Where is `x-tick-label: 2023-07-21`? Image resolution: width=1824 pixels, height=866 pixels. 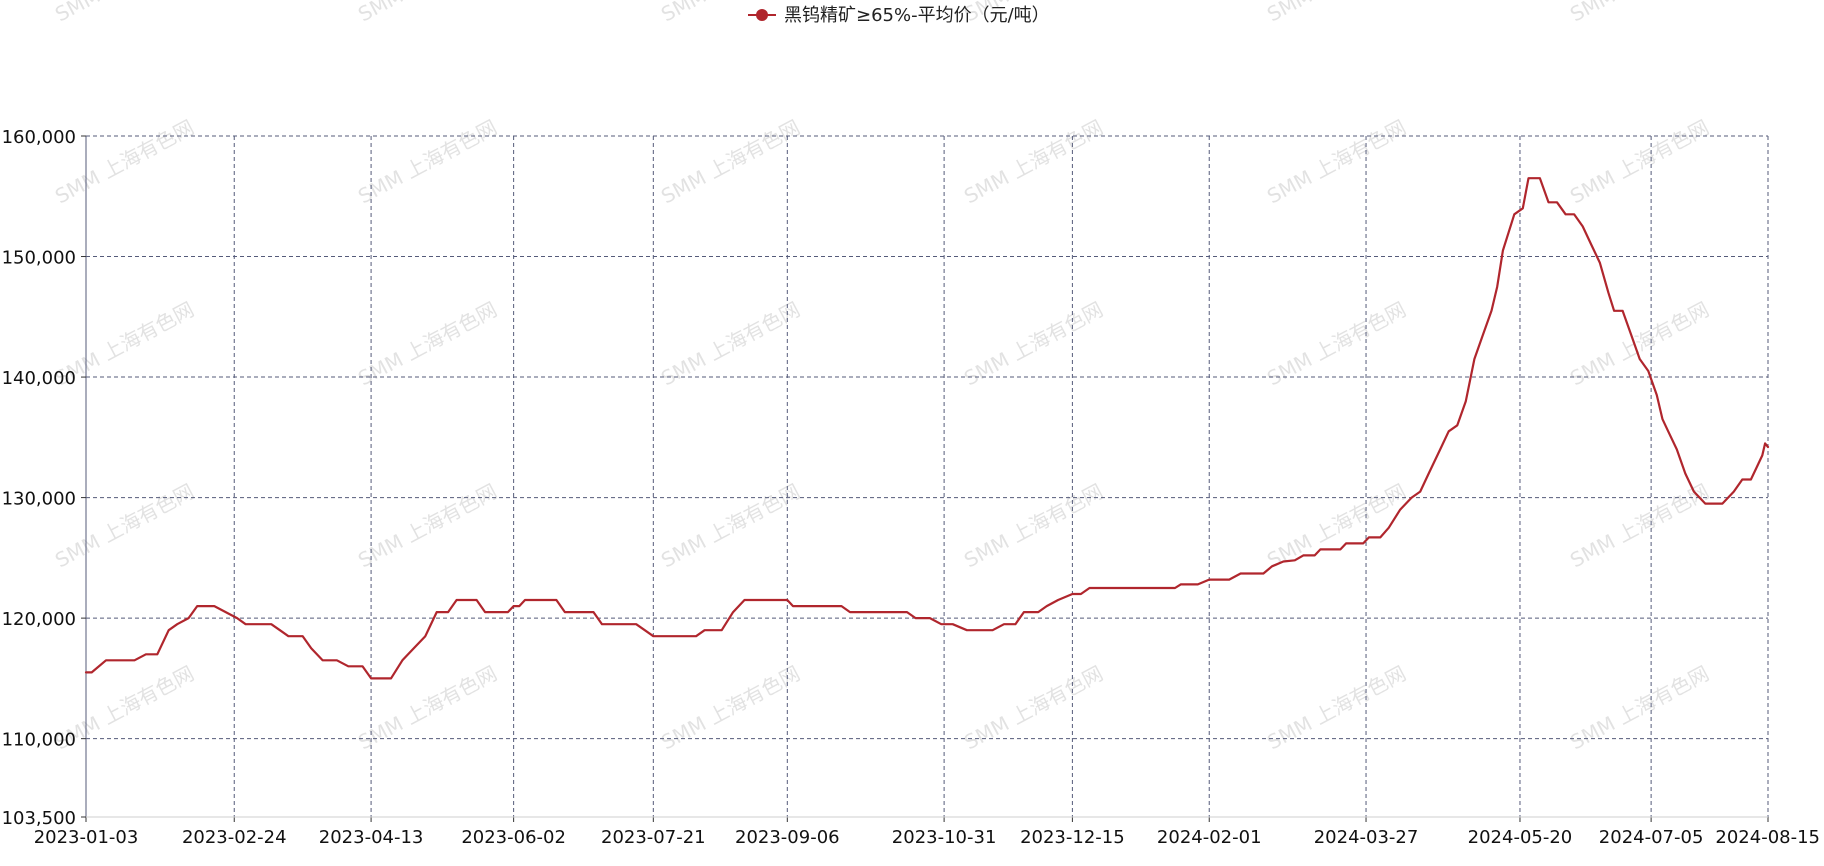 x-tick-label: 2023-07-21 is located at coordinates (653, 837).